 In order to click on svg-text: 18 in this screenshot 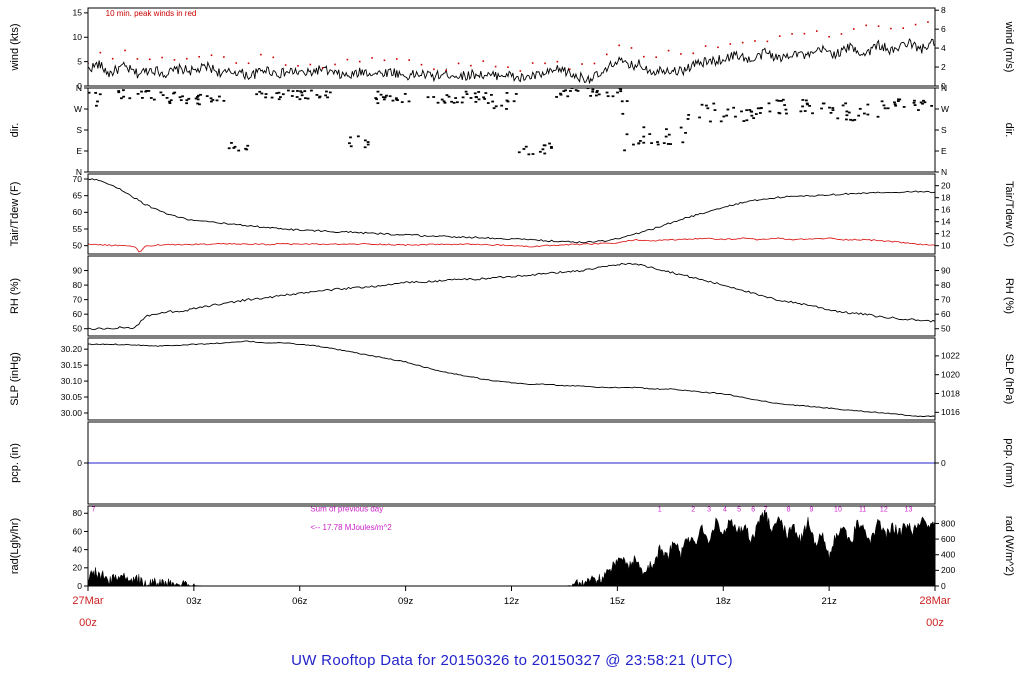, I will do `click(946, 197)`.